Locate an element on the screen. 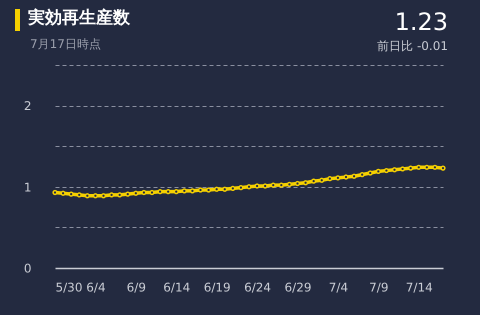  x-tick-label: 6/14 is located at coordinates (176, 287).